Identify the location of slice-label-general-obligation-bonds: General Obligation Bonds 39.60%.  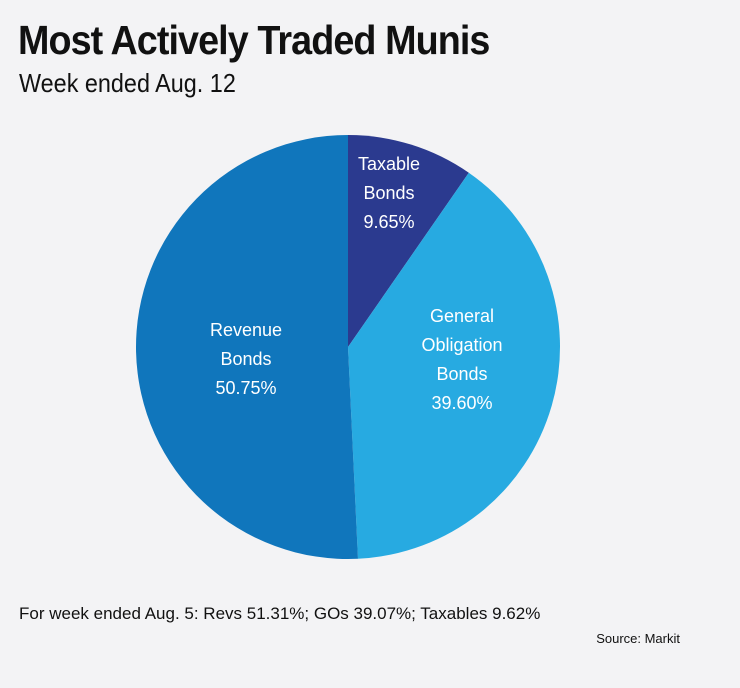
(461, 359).